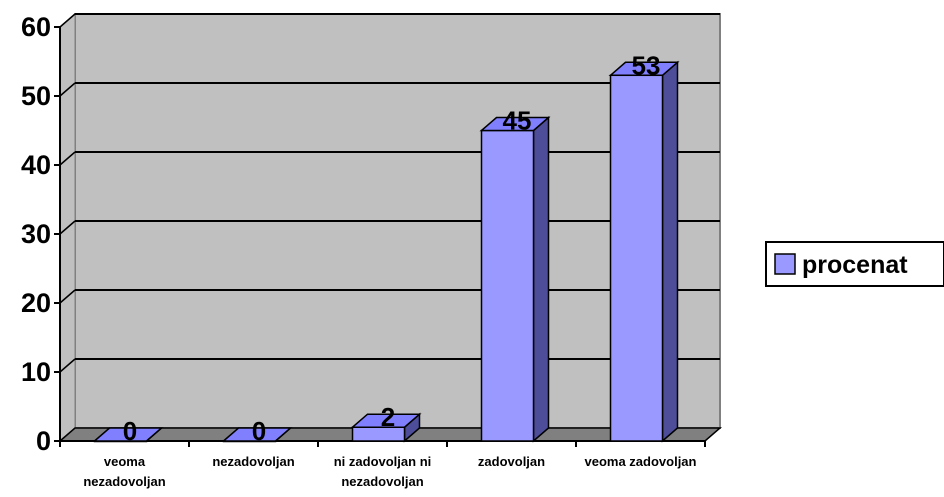 This screenshot has width=944, height=497. Describe the element at coordinates (517, 121) in the screenshot. I see `data-label: 45` at that location.